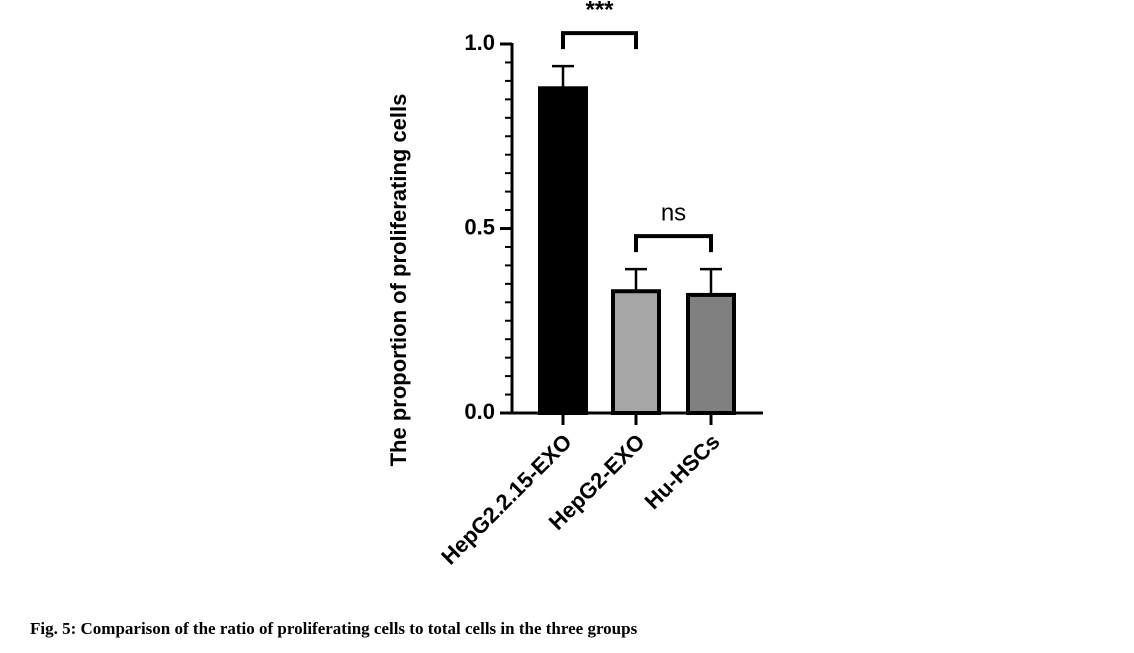  What do you see at coordinates (599, 11) in the screenshot?
I see `significance-label: ***` at bounding box center [599, 11].